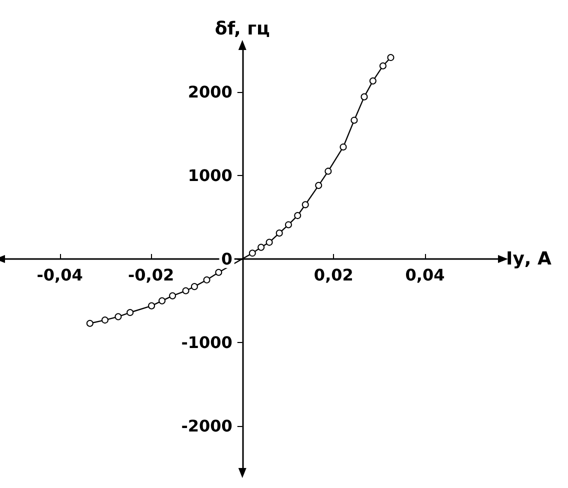 Image resolution: width=568 pixels, height=488 pixels. What do you see at coordinates (226, 259) in the screenshot?
I see `y-tick-label: 0` at bounding box center [226, 259].